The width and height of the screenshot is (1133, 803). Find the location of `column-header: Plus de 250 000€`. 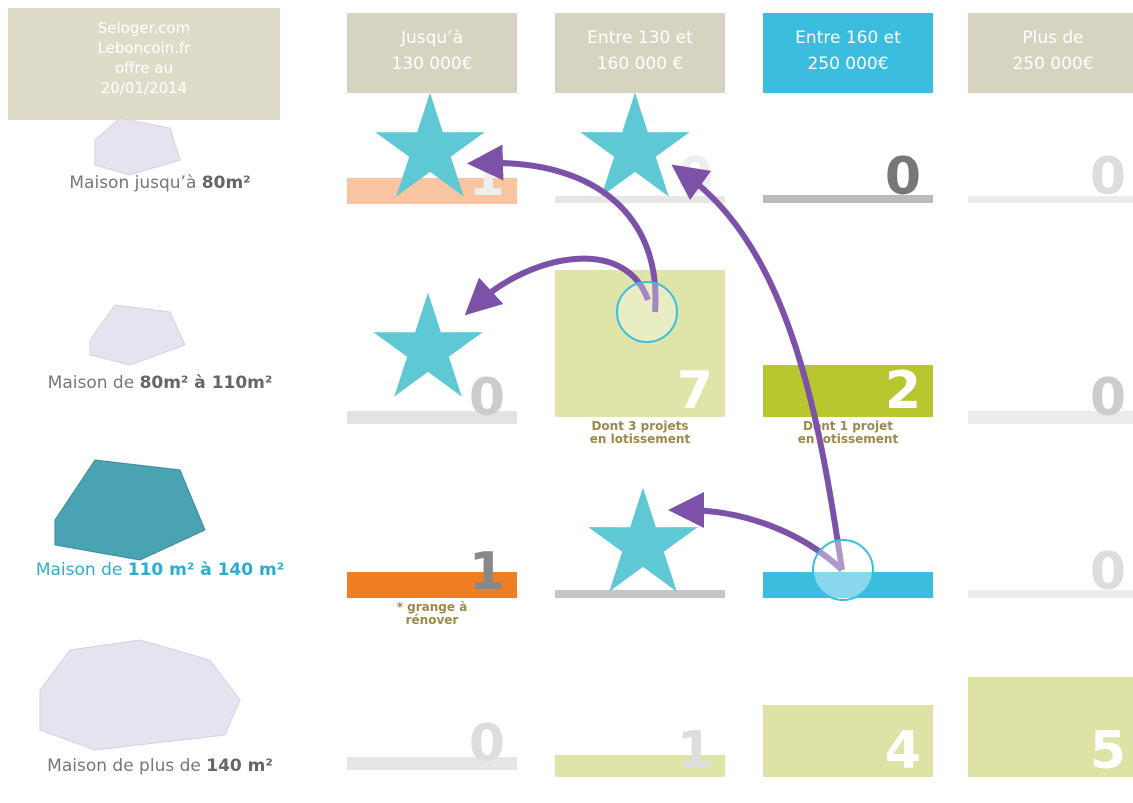

column-header: Plus de 250 000€ is located at coordinates (1050, 53).